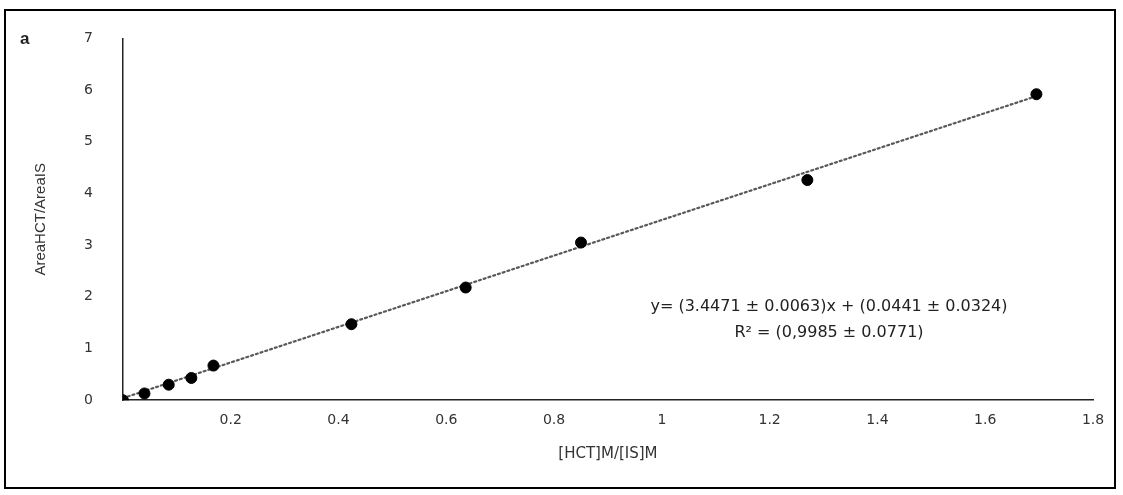  What do you see at coordinates (88, 192) in the screenshot?
I see `y-tick-label: 4` at bounding box center [88, 192].